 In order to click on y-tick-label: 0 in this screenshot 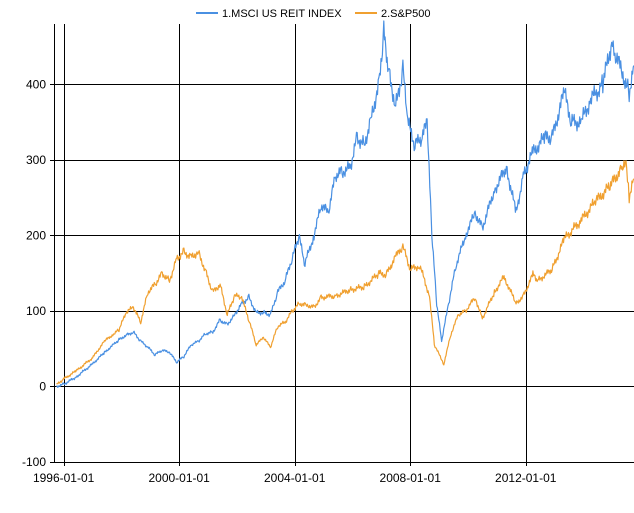, I will do `click(42, 386)`.